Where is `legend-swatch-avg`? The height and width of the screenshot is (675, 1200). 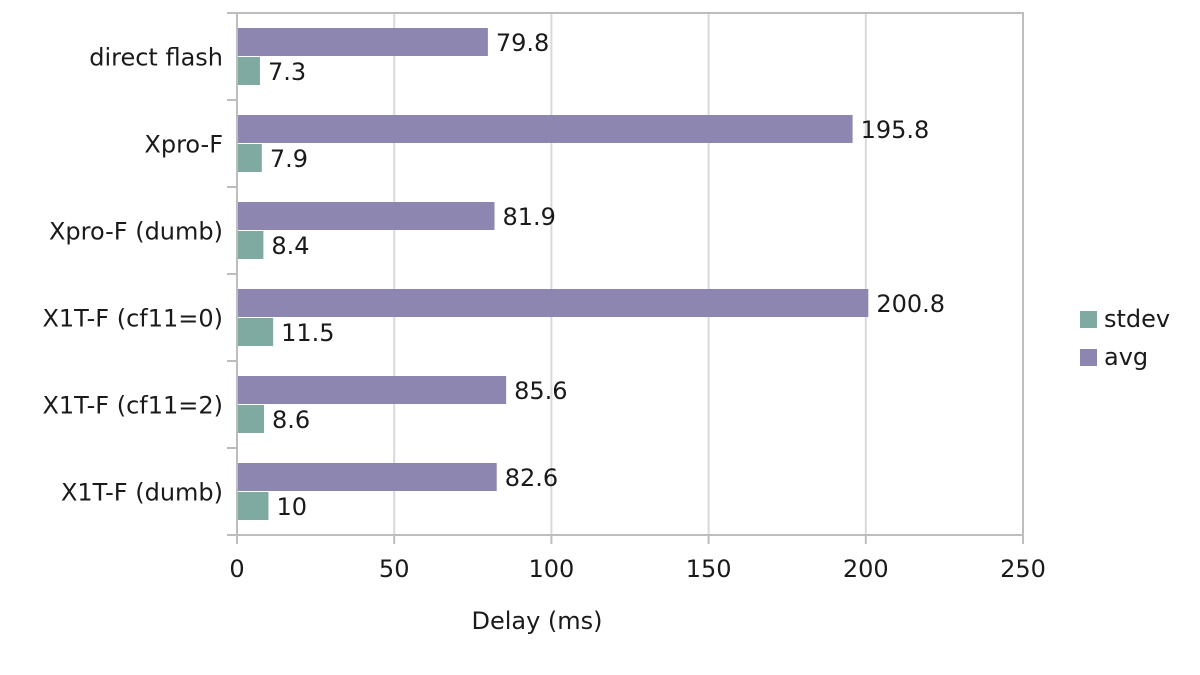
legend-swatch-avg is located at coordinates (1088, 357).